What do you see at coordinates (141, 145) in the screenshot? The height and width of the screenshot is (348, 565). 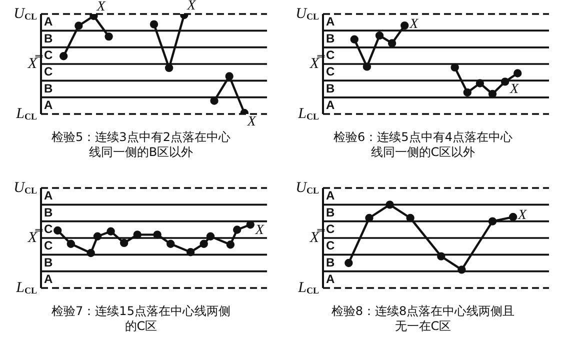 I see `text: 检验5：连续3点中有2点落在中心线同一侧的B区以外` at bounding box center [141, 145].